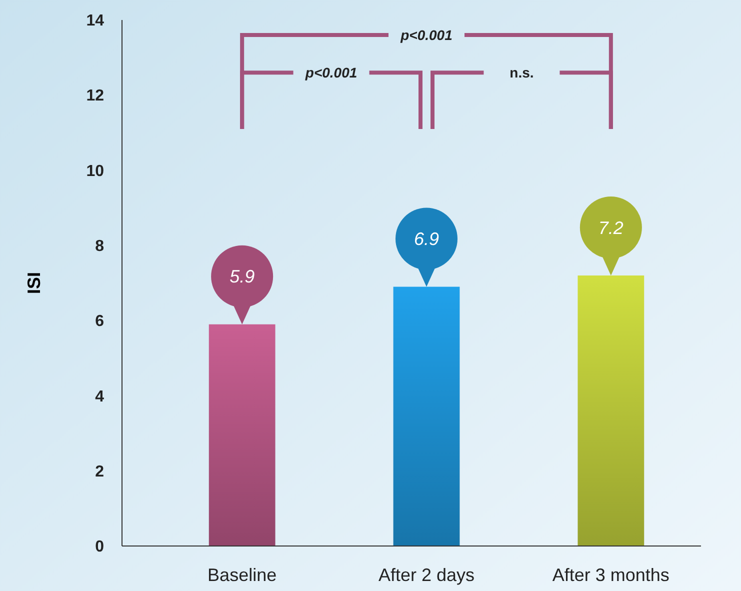 The height and width of the screenshot is (591, 741). I want to click on x-tick-label: Baseline, so click(242, 575).